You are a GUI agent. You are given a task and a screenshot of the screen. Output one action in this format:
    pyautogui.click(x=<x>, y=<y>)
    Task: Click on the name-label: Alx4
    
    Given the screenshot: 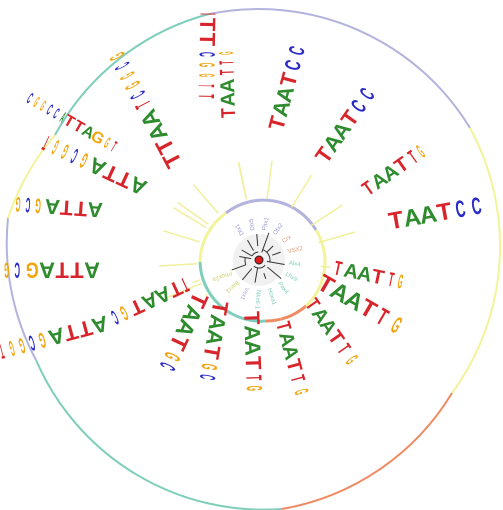 What is the action you would take?
    pyautogui.click(x=294, y=265)
    